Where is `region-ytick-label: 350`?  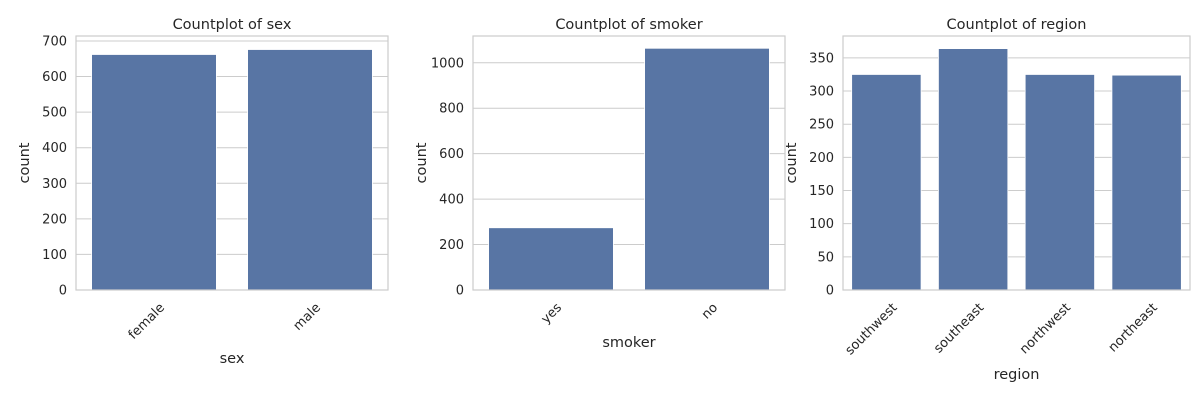 region-ytick-label: 350 is located at coordinates (821, 58).